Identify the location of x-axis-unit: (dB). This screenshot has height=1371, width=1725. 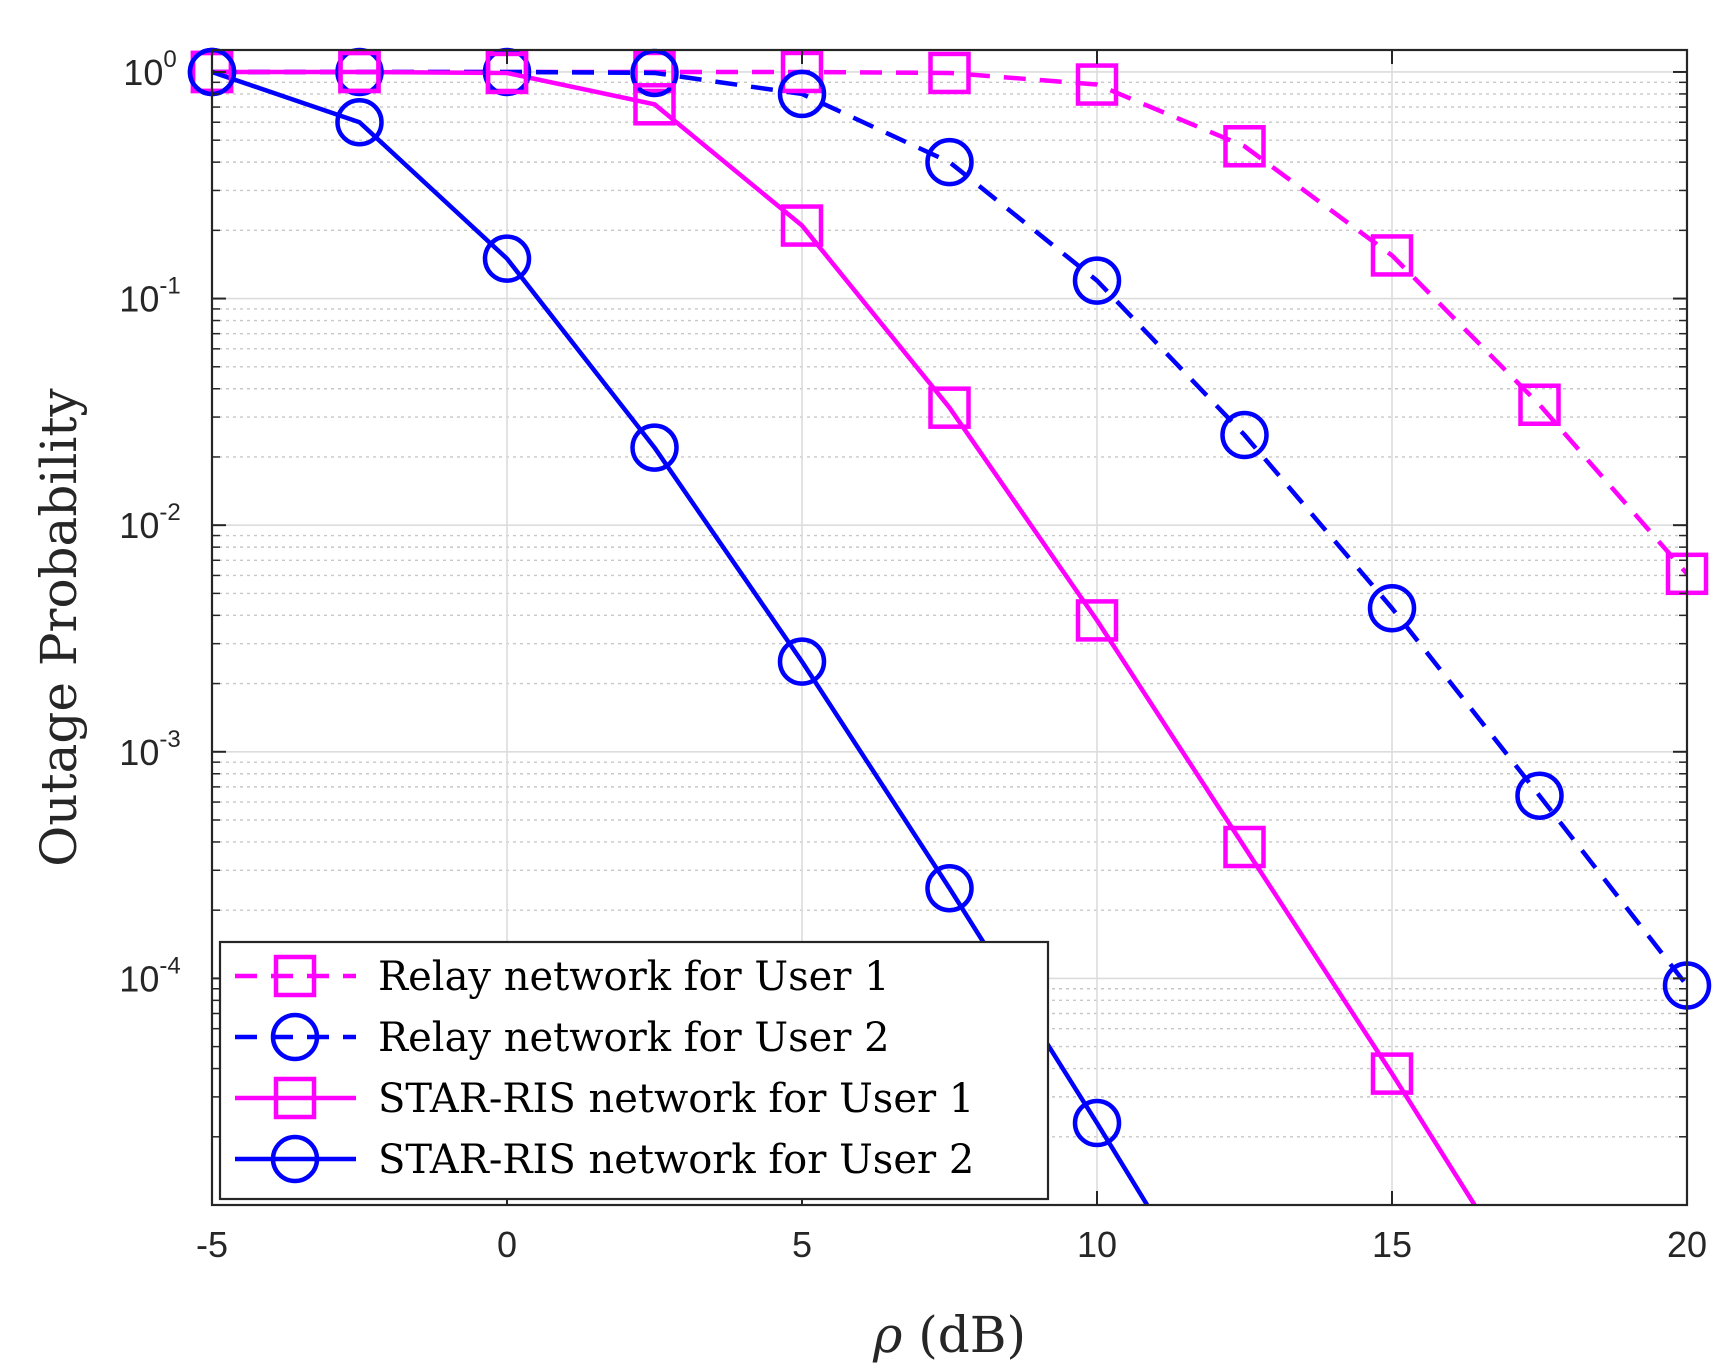
(964, 1335).